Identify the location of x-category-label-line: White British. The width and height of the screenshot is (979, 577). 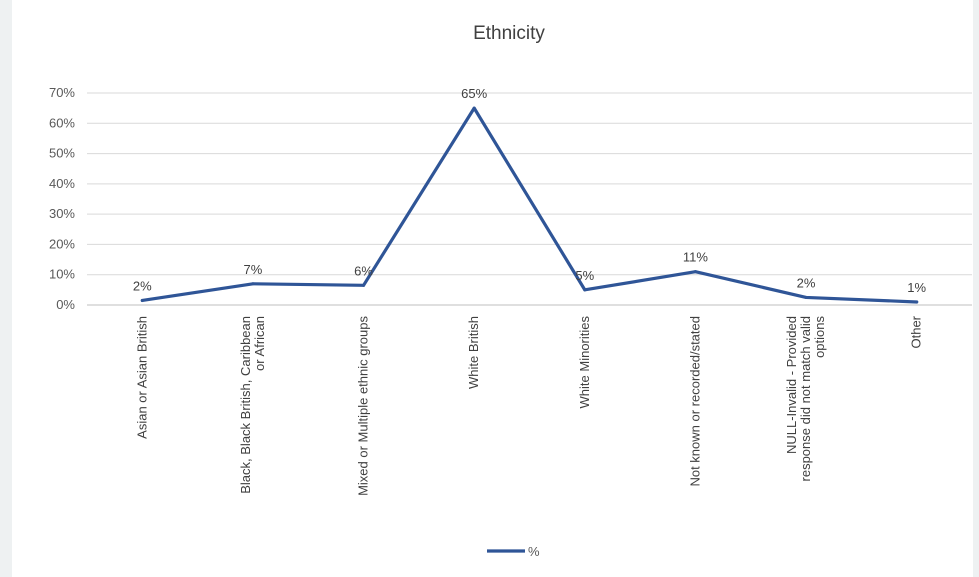
(473, 352).